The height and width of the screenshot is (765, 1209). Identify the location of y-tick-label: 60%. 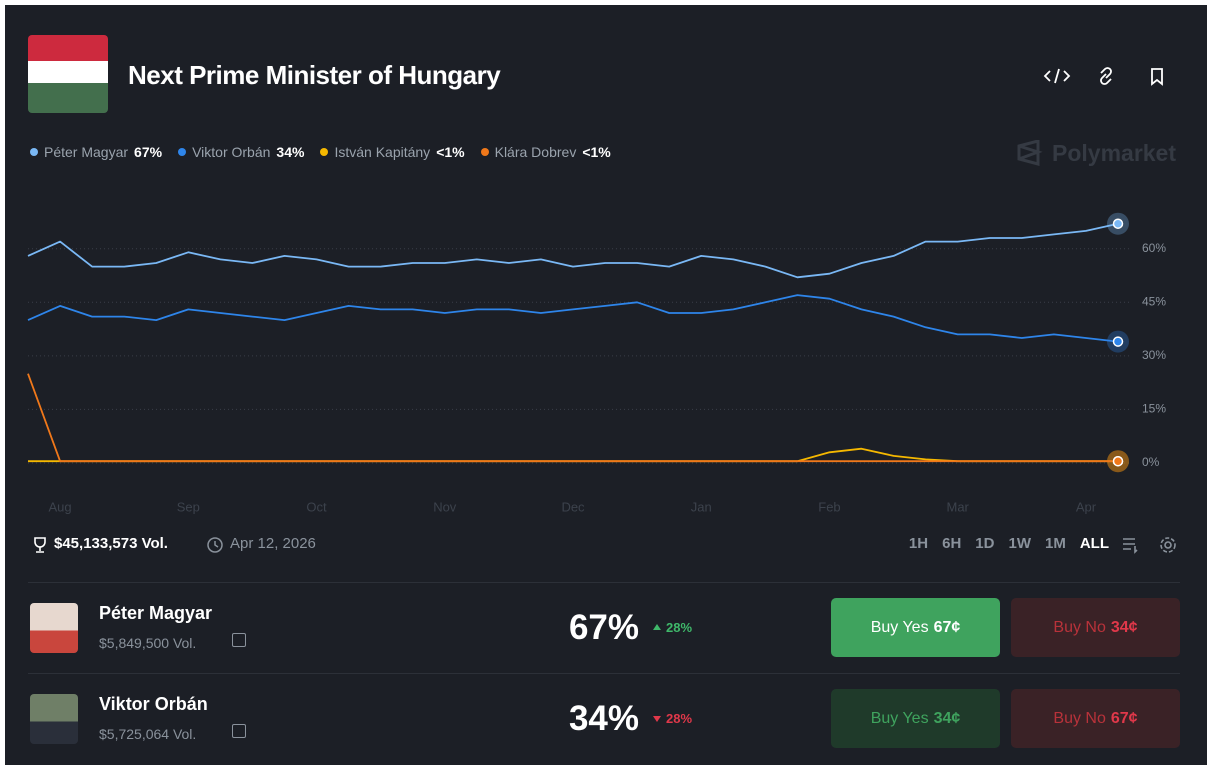
(1154, 248).